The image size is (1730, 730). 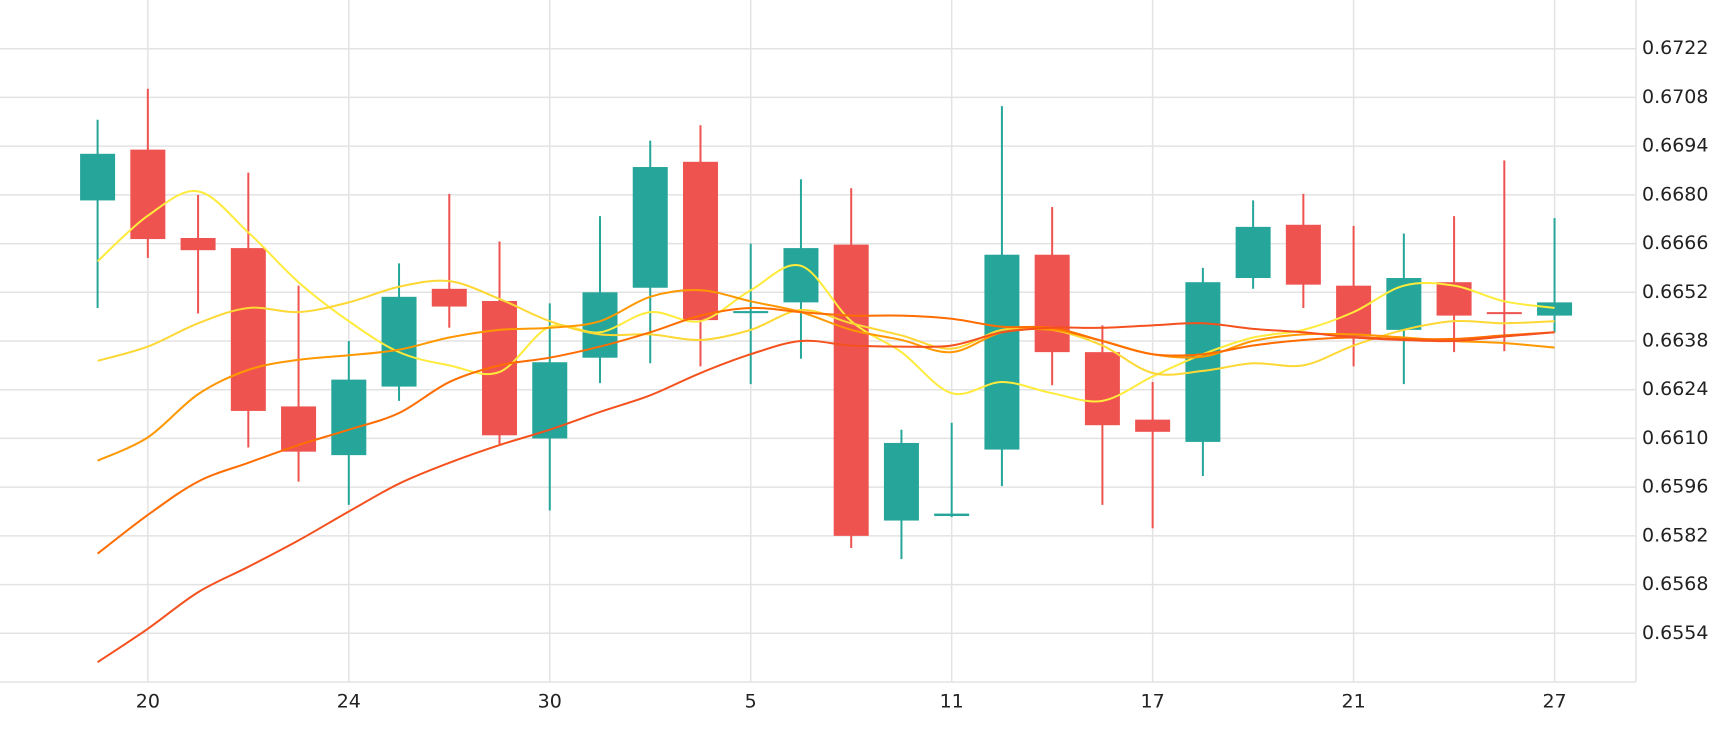 I want to click on x-tick-label: 20, so click(x=148, y=702).